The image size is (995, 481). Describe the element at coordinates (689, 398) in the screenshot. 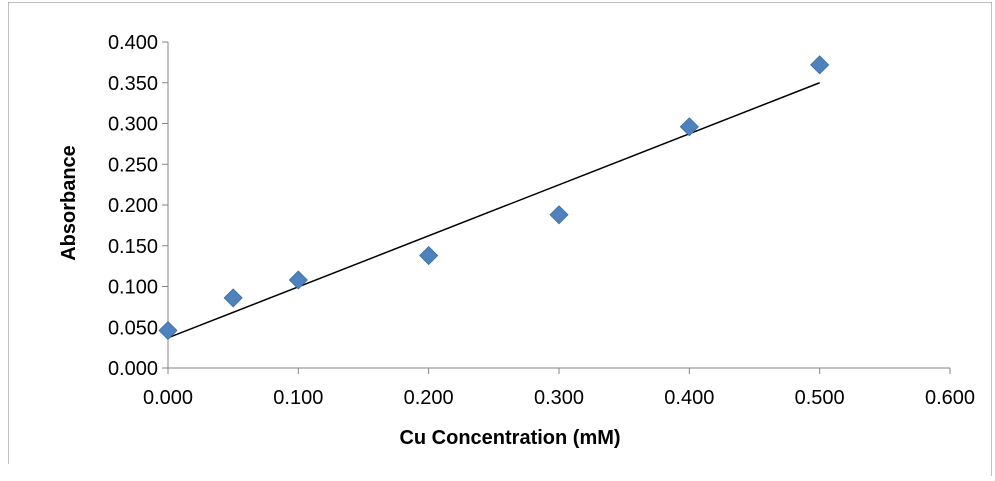

I see `x-tick-label: 0.400` at that location.